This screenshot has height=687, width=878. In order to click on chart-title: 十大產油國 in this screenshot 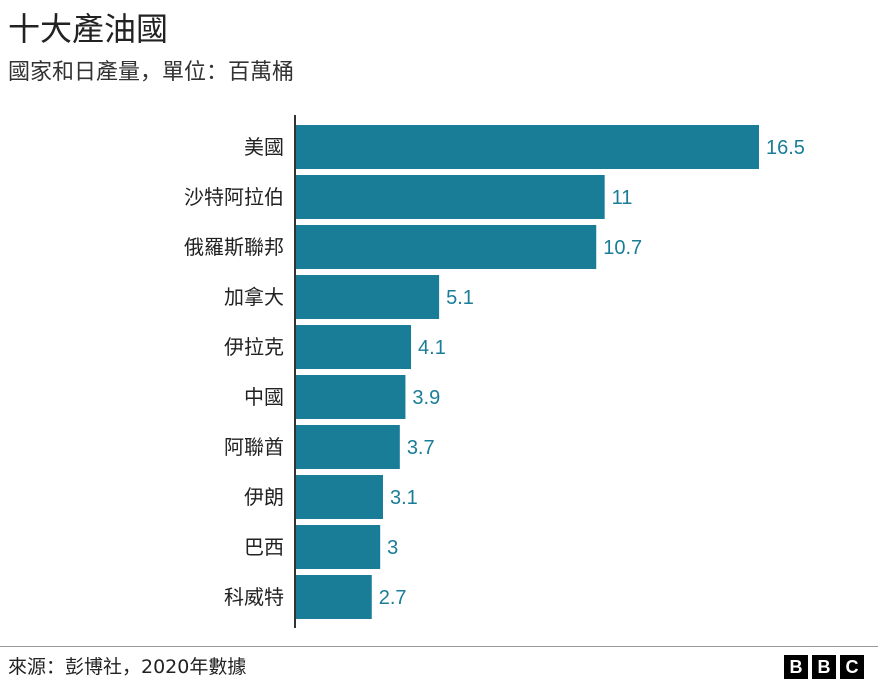, I will do `click(88, 29)`.